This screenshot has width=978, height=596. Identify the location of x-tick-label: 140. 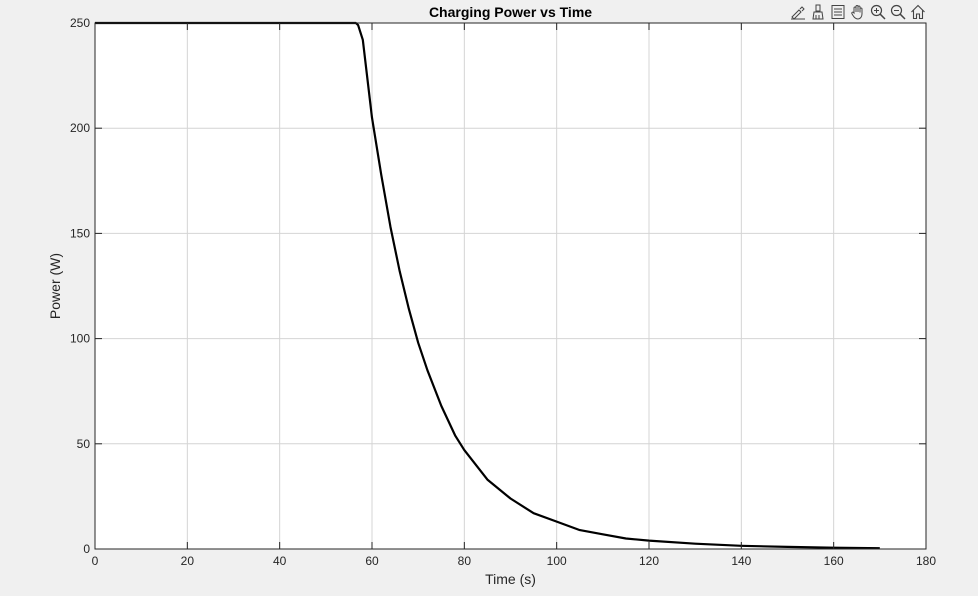
(741, 561).